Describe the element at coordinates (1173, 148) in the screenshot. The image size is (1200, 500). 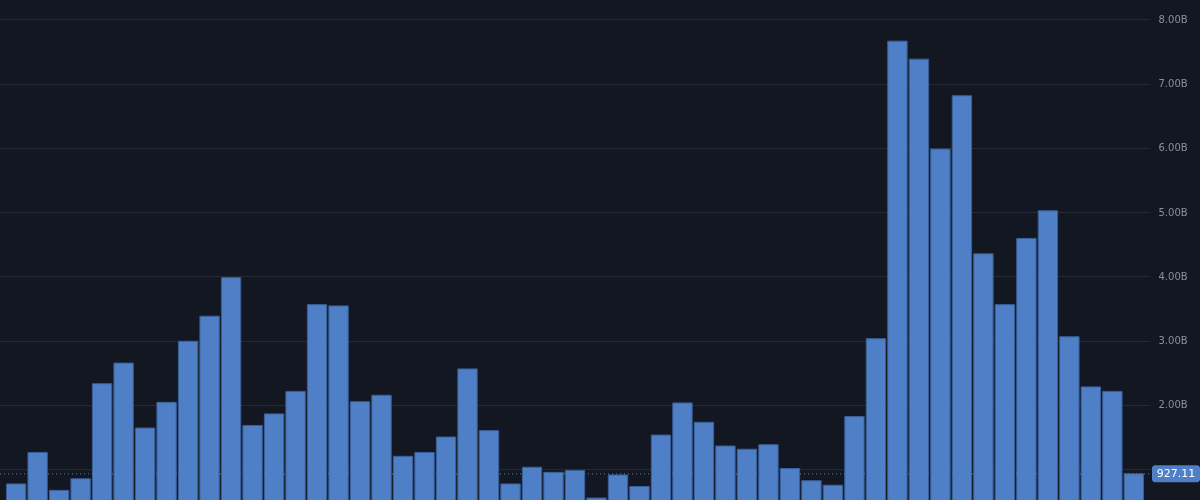
I see `y-tick-label: 6.00B` at that location.